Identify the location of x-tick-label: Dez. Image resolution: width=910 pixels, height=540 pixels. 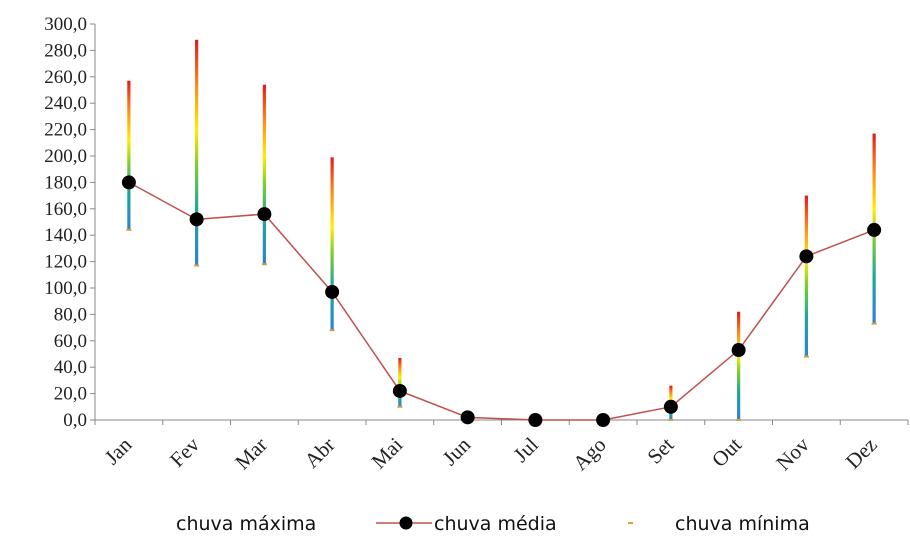
(861, 453).